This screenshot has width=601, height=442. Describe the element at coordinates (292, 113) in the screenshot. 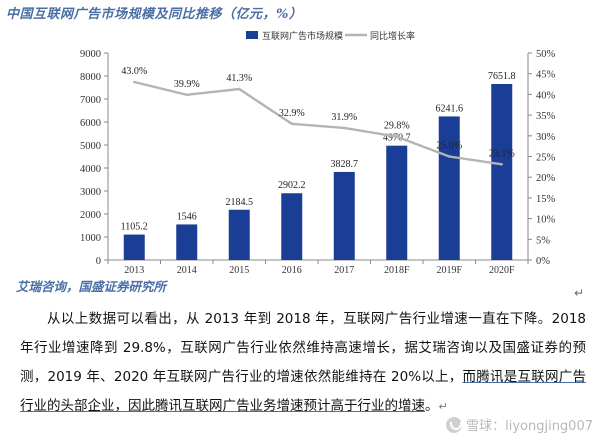

I see `line-label-2016: 32.9%` at that location.